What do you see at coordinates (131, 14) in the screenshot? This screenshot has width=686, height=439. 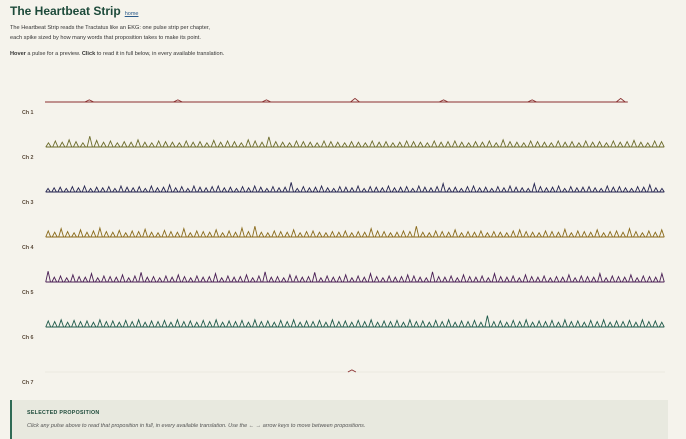 I see `home-link: home` at bounding box center [131, 14].